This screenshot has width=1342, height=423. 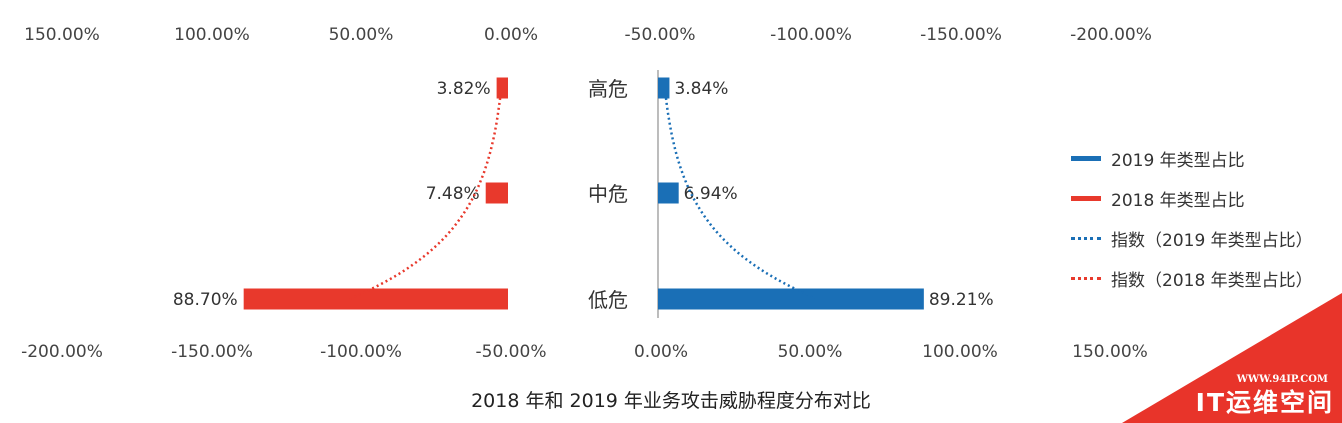 What do you see at coordinates (212, 35) in the screenshot?
I see `top-tick-label-left: 100.00%` at bounding box center [212, 35].